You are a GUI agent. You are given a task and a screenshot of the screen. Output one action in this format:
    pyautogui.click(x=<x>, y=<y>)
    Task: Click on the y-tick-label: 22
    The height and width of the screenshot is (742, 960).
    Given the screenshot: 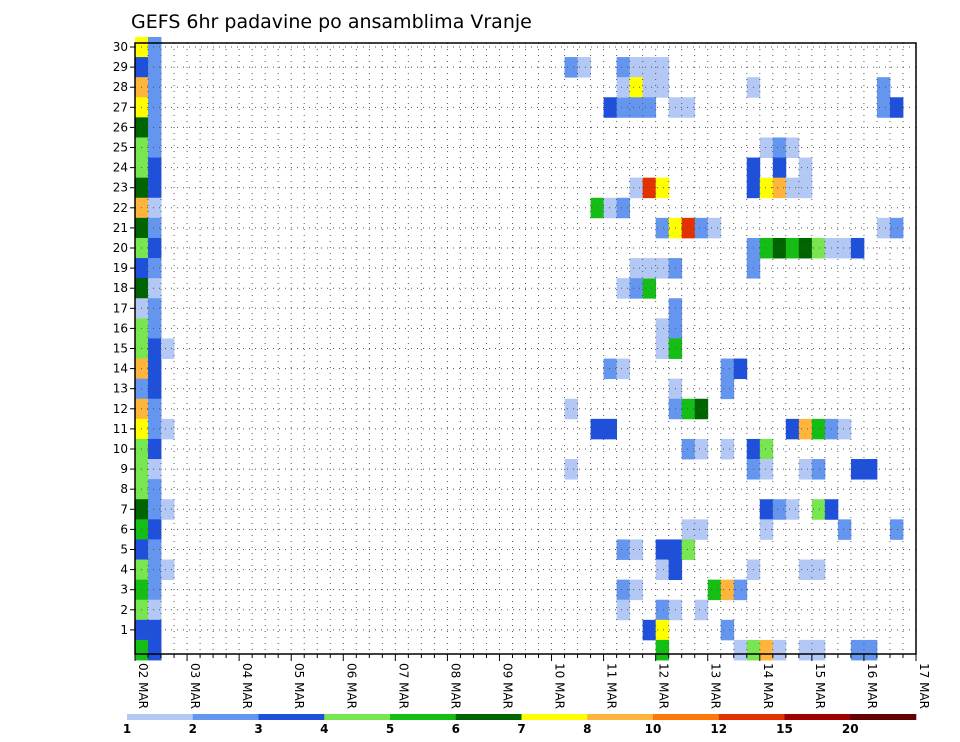 What is the action you would take?
    pyautogui.click(x=120, y=208)
    